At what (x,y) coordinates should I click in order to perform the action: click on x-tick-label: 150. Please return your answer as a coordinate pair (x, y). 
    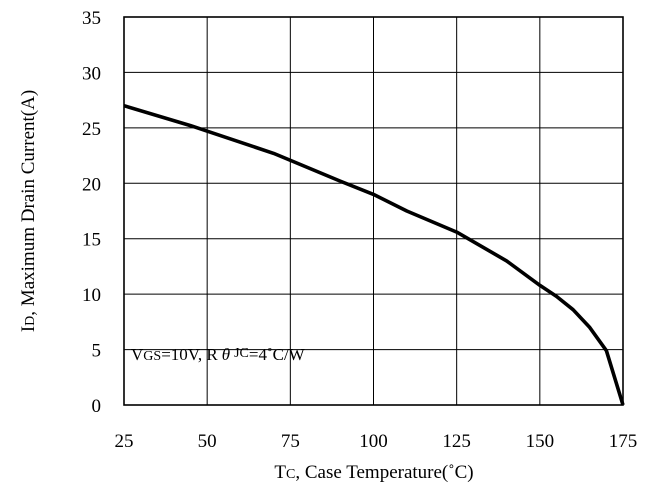
    Looking at the image, I should click on (540, 441).